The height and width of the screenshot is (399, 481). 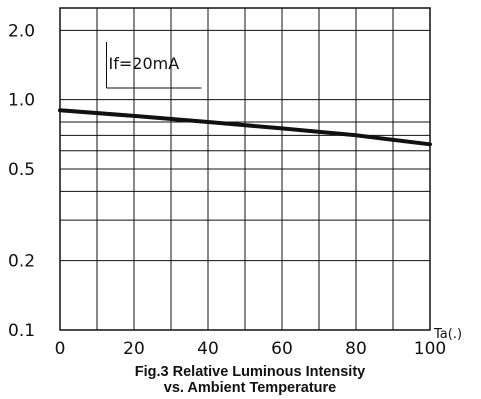 I want to click on x-tick-label: 40, so click(x=208, y=349).